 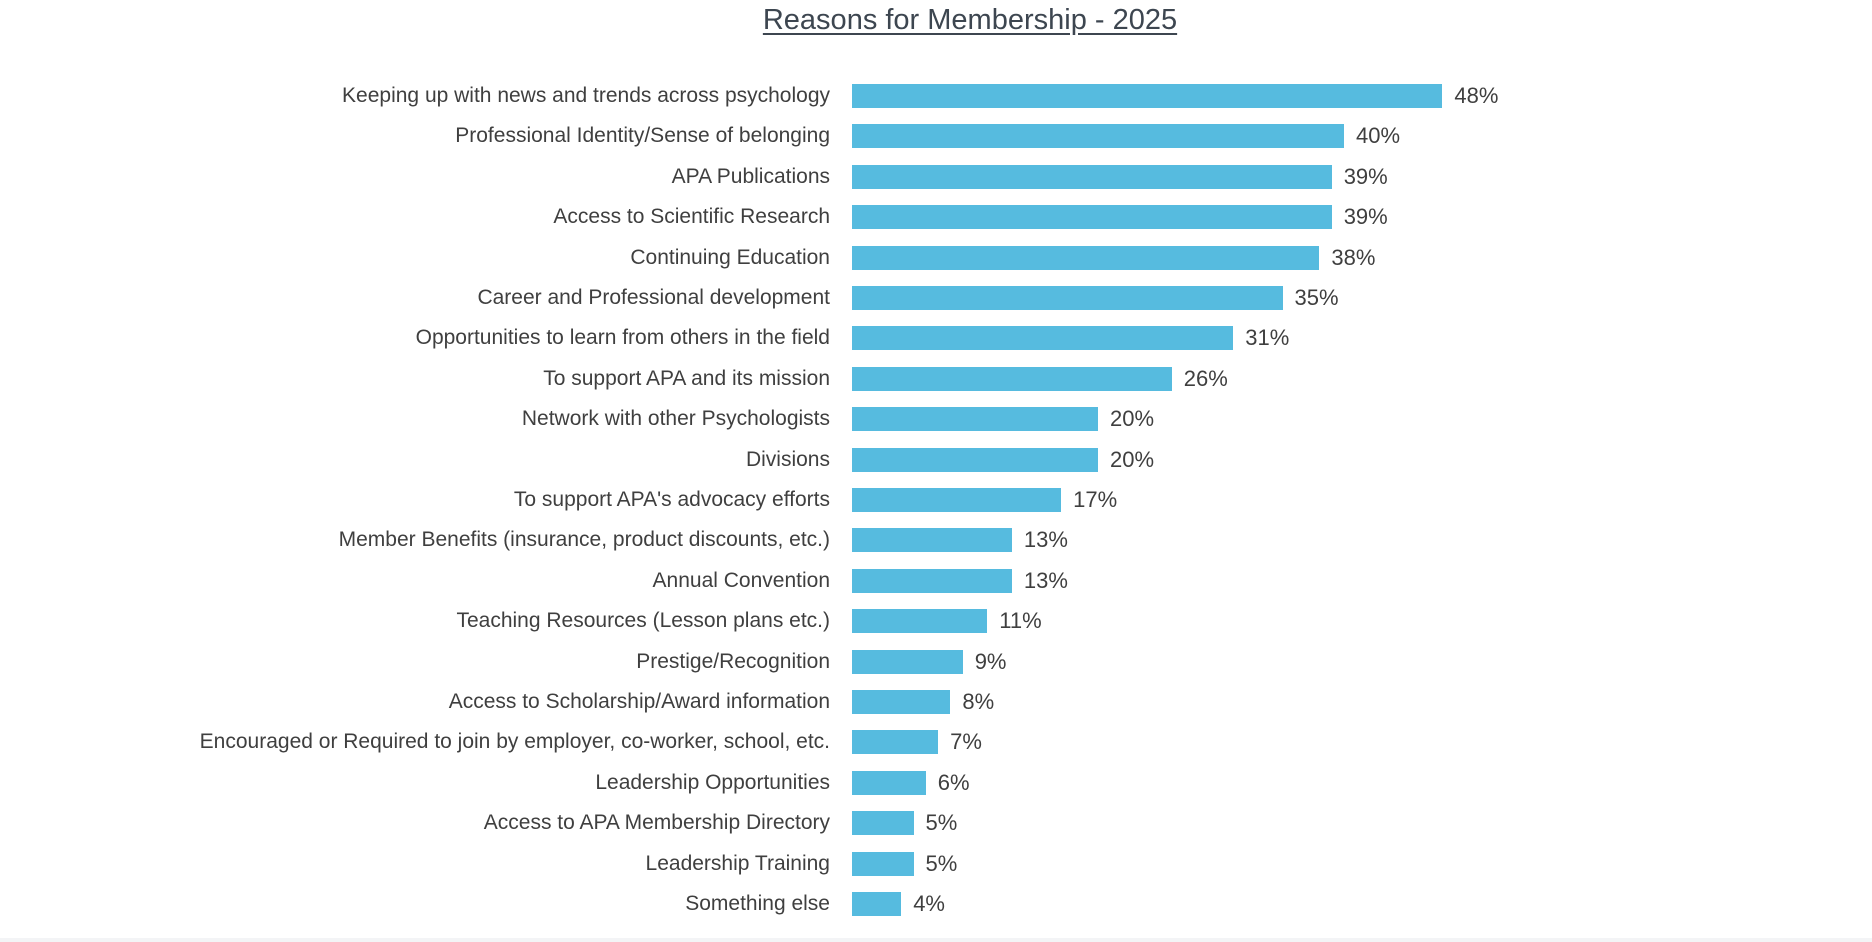 What do you see at coordinates (978, 701) in the screenshot?
I see `value-label: 8%` at bounding box center [978, 701].